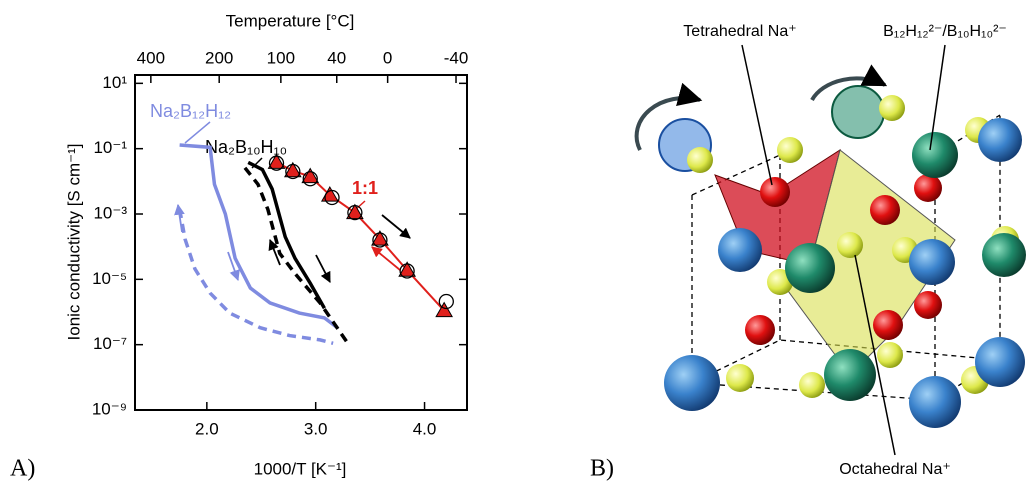 Image resolution: width=1027 pixels, height=487 pixels. I want to click on series-label: 1:1, so click(365, 188).